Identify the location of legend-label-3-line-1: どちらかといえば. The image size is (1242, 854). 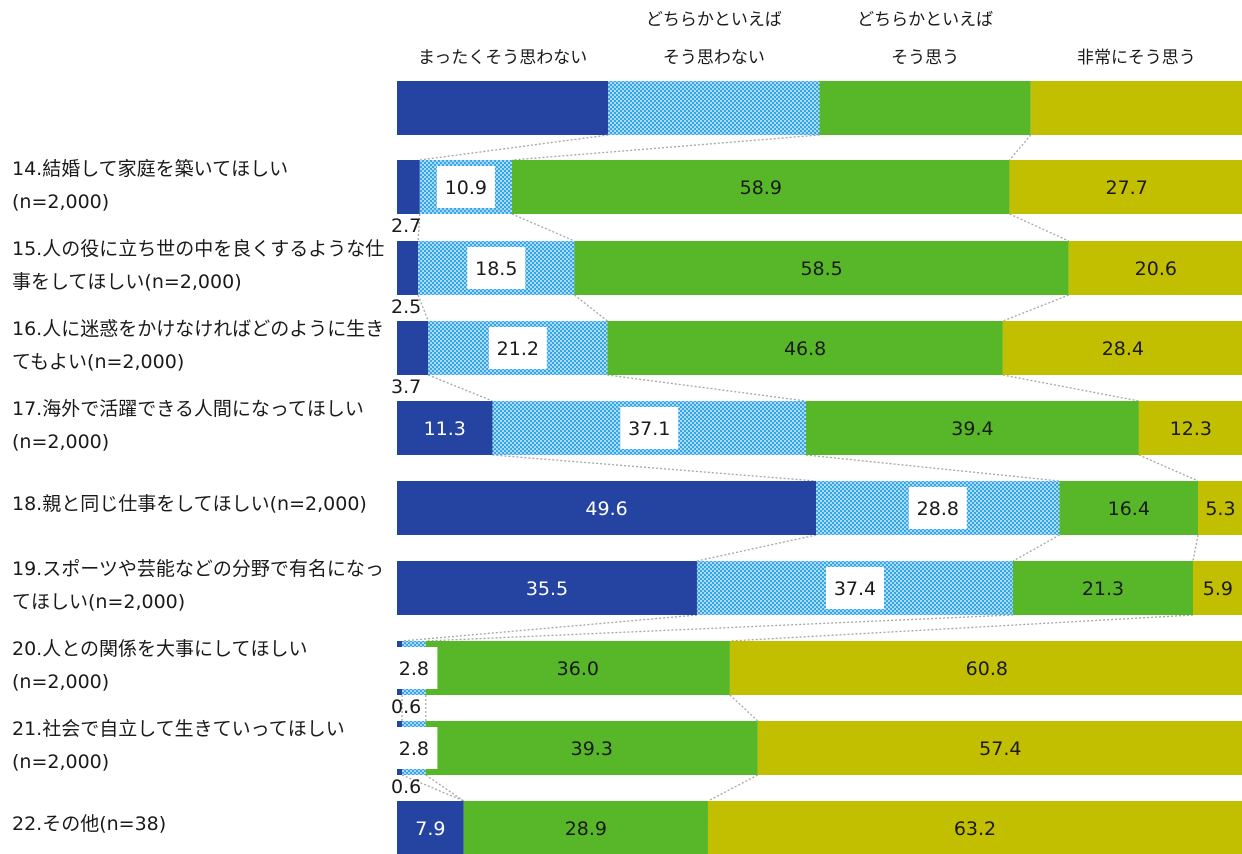
(925, 20).